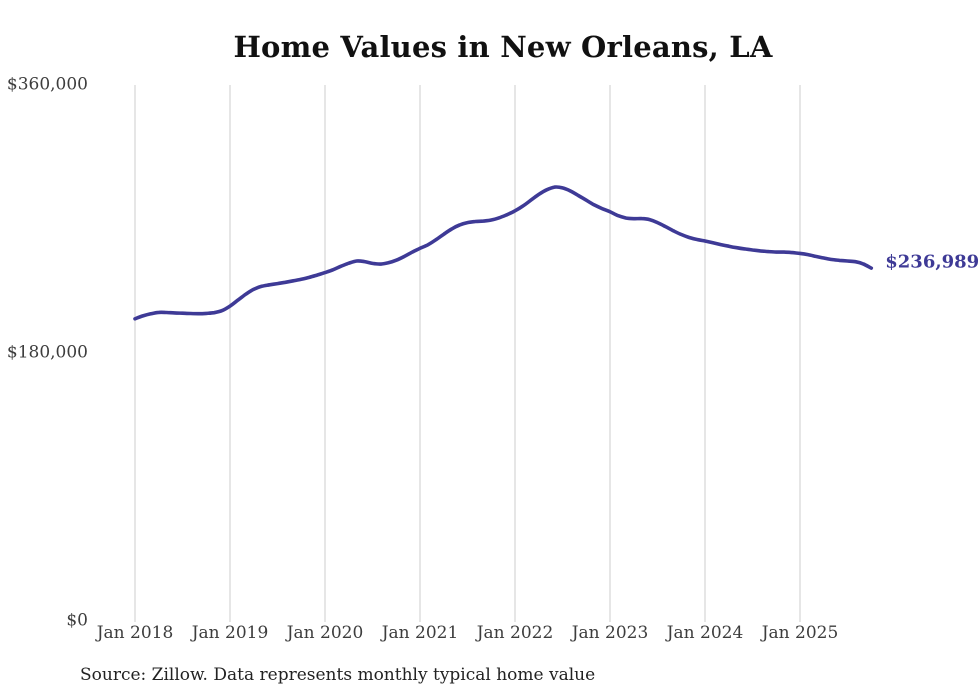 Image resolution: width=980 pixels, height=699 pixels. Describe the element at coordinates (515, 633) in the screenshot. I see `x-axis-tick-label: Jan 2022` at that location.